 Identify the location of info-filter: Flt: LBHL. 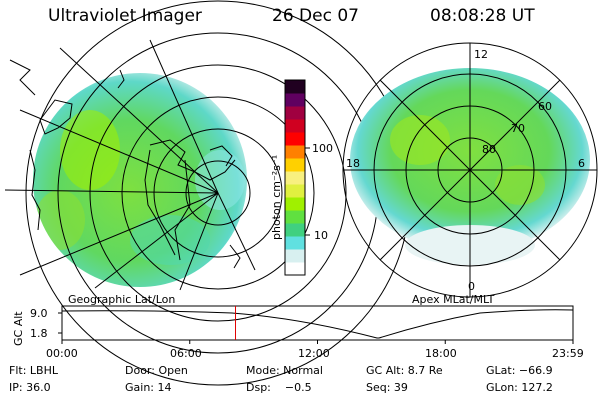
(33, 370).